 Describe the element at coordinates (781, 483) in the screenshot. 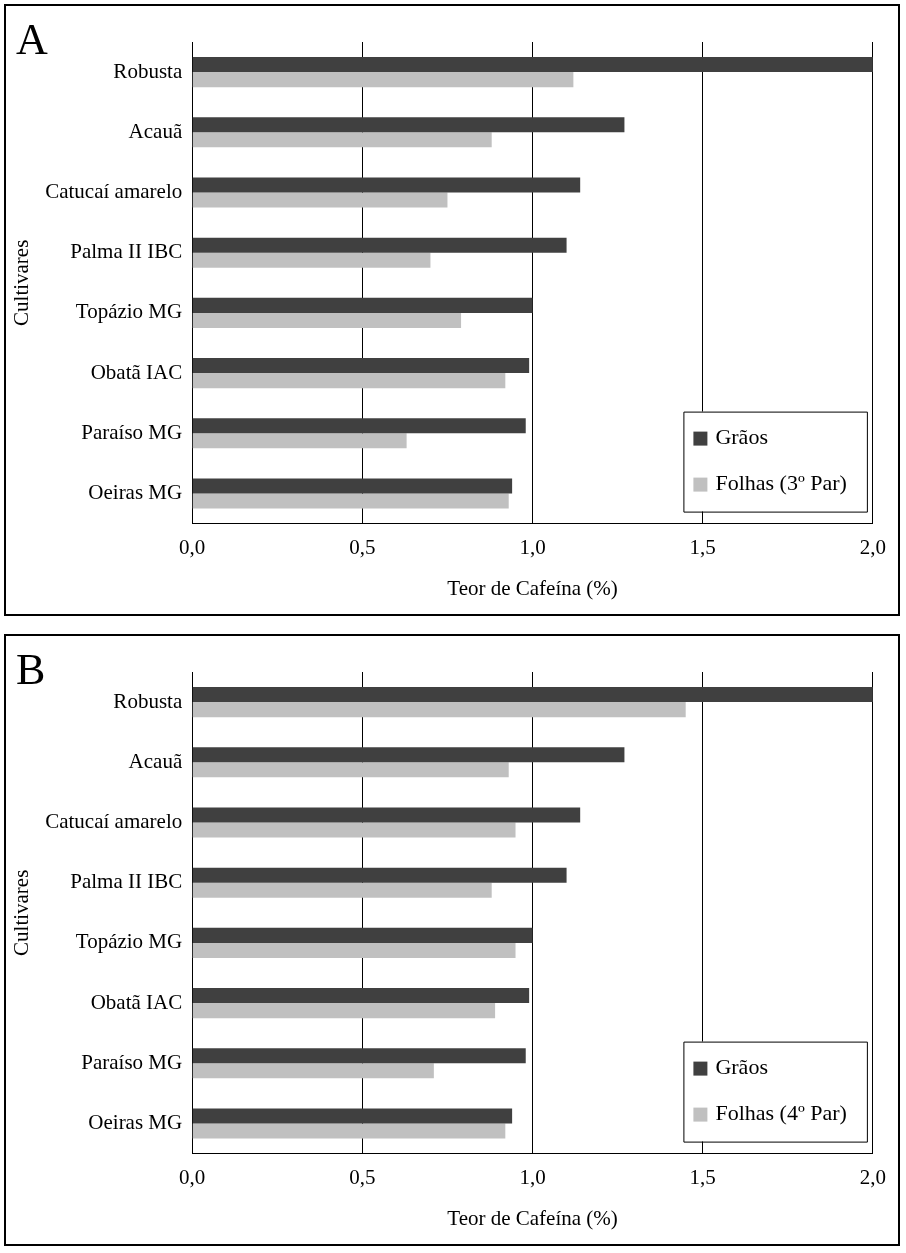

I see `legend-label: Folhas (3º Par)` at that location.